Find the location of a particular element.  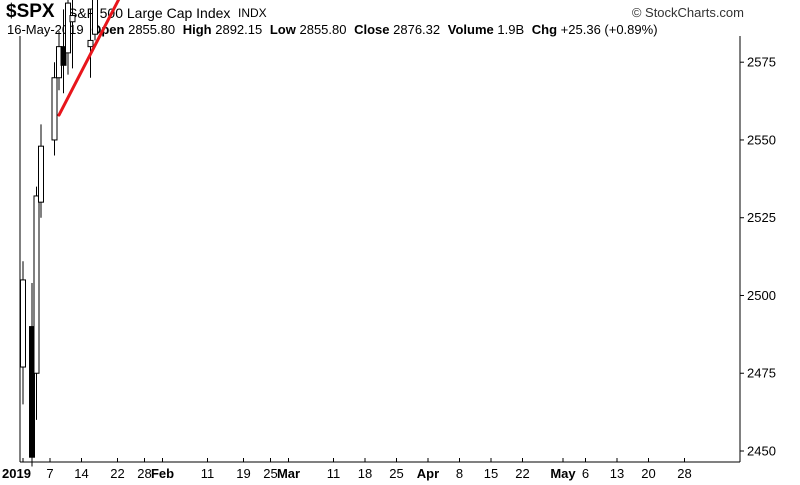

x-tick-label: 2019 is located at coordinates (16, 473).